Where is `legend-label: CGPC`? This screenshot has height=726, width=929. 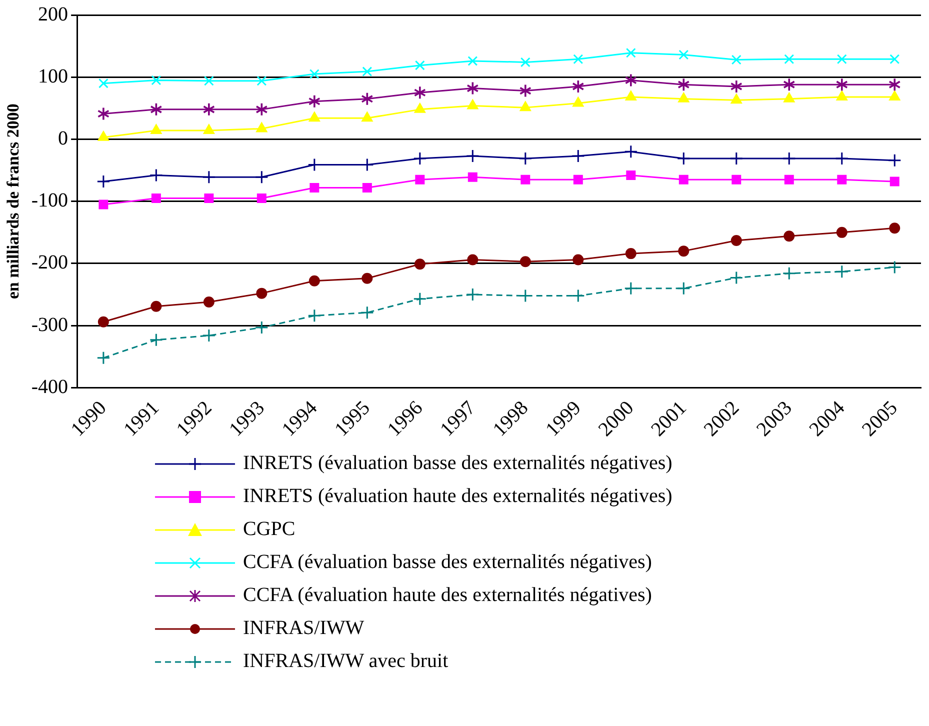 legend-label: CGPC is located at coordinates (269, 529).